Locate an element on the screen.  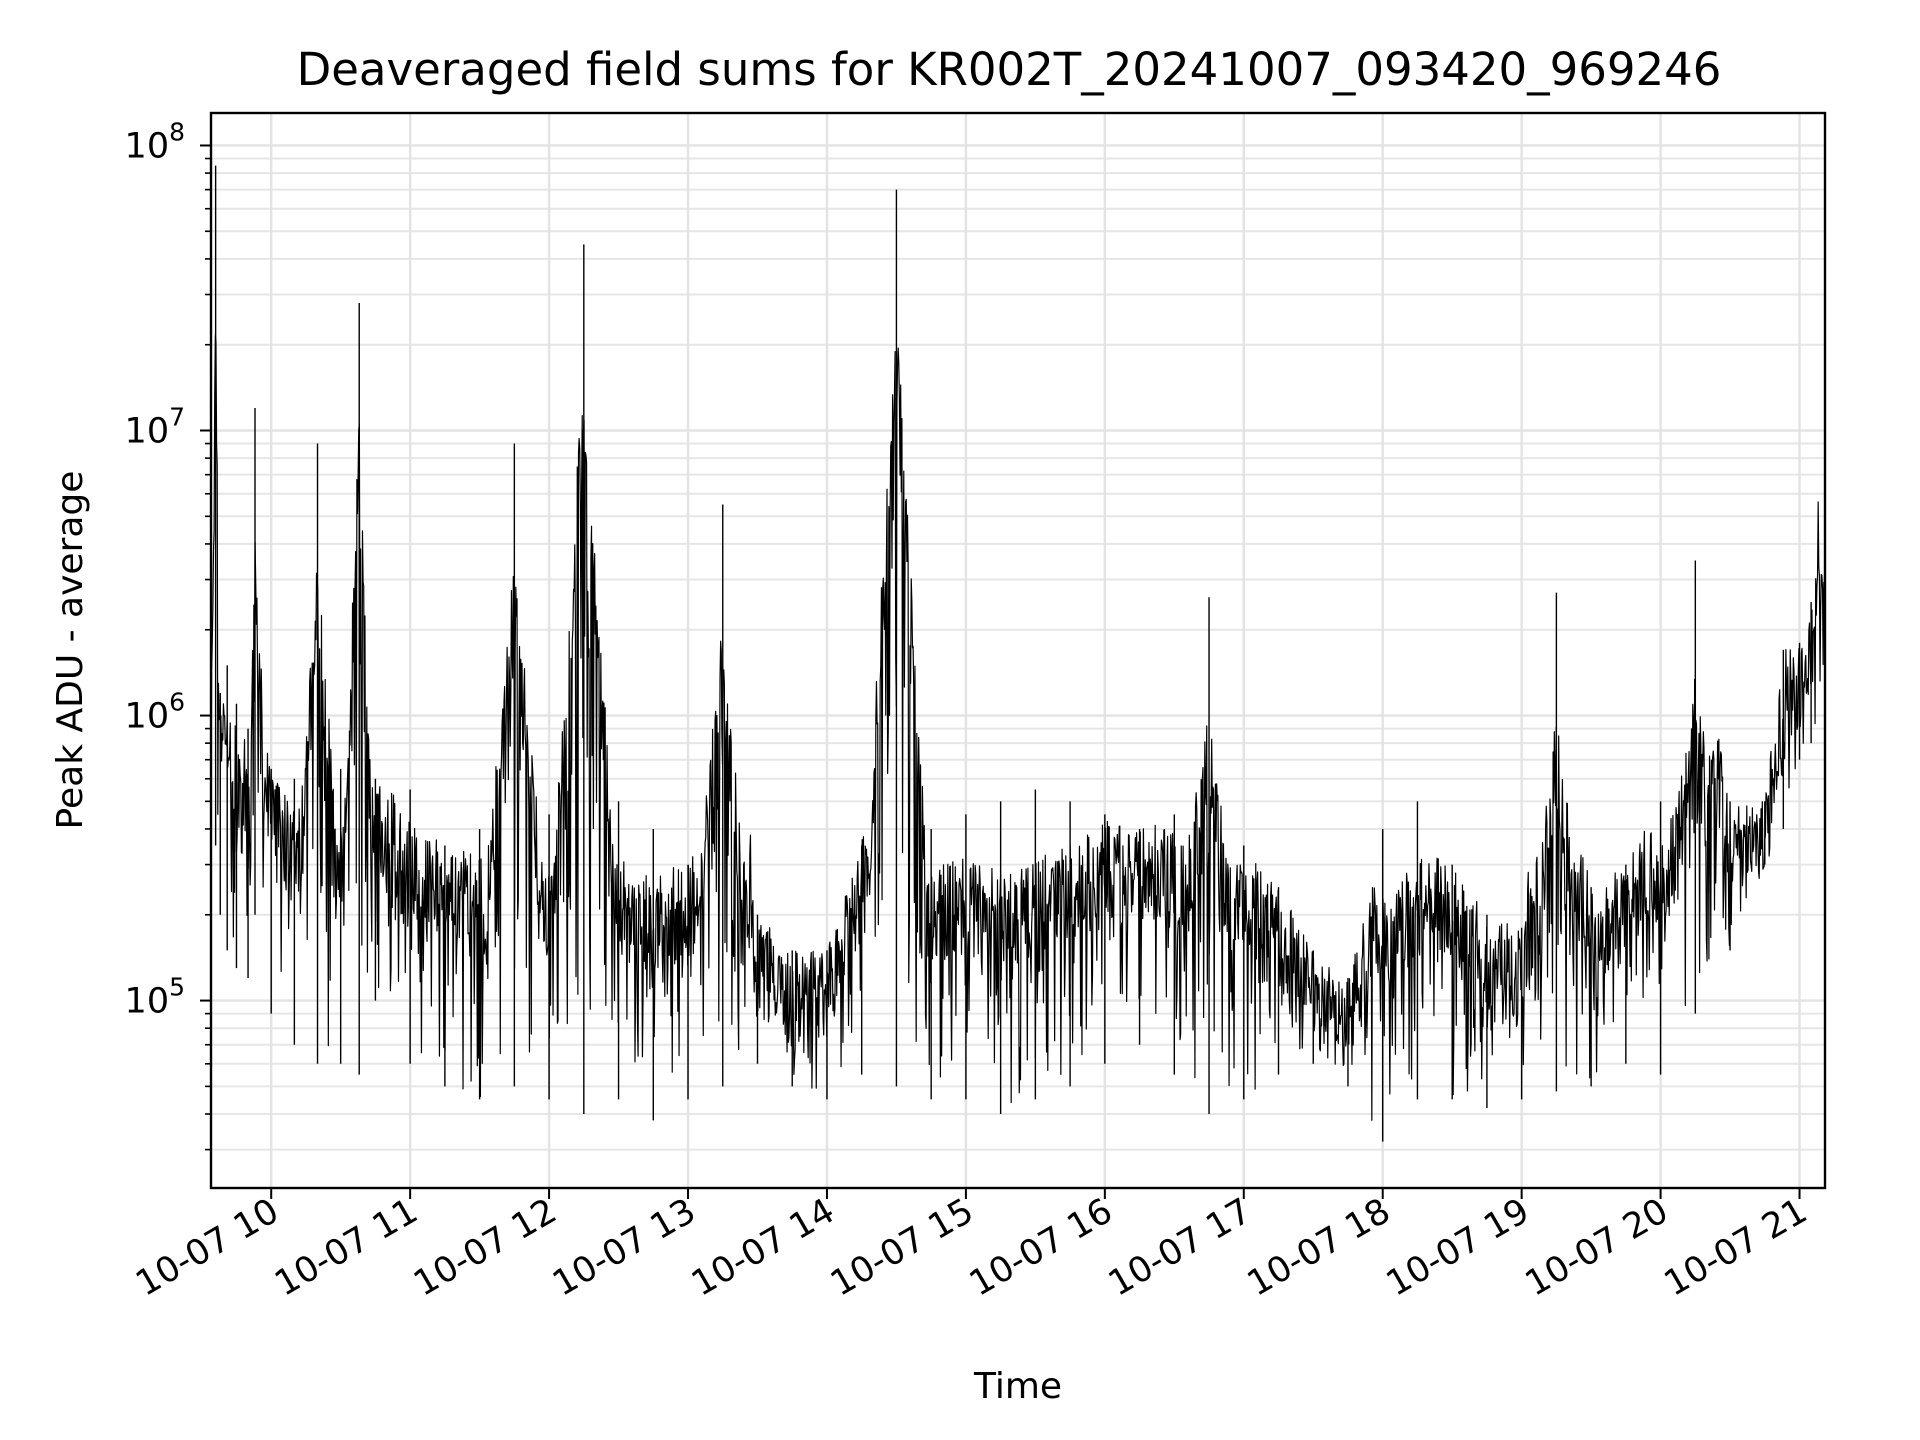
x-tick-label: 10-07 19 is located at coordinates (1458, 1247).